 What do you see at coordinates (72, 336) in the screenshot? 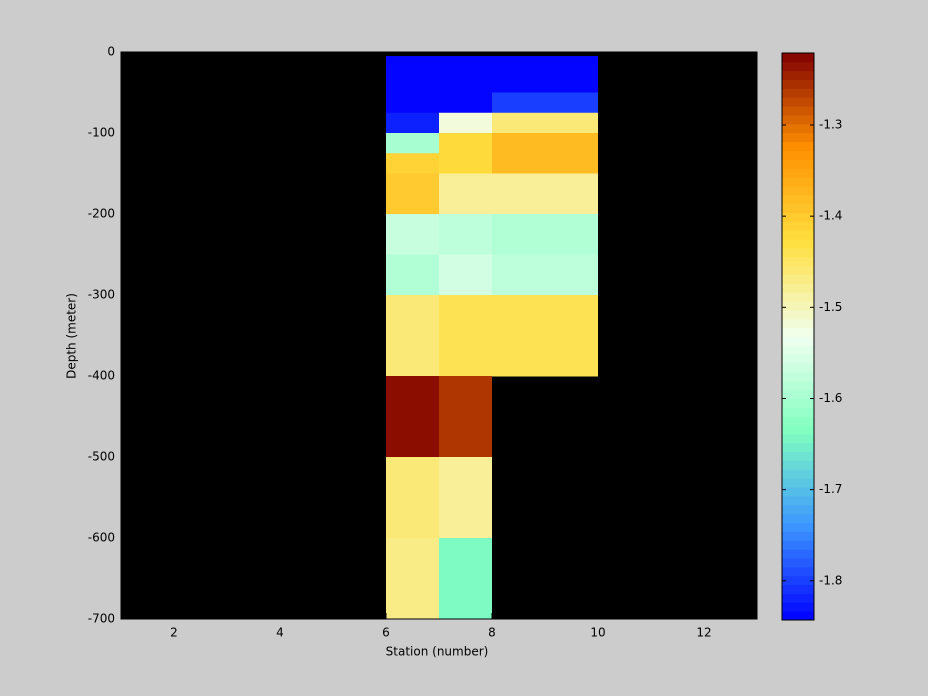
I see `y-axis-label: Depth (meter)` at bounding box center [72, 336].